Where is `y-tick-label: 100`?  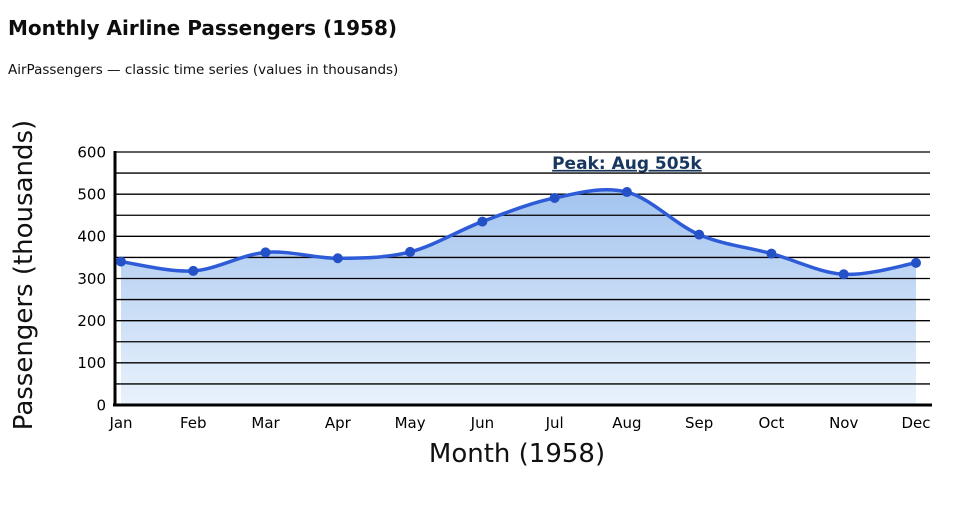
y-tick-label: 100 is located at coordinates (91, 363).